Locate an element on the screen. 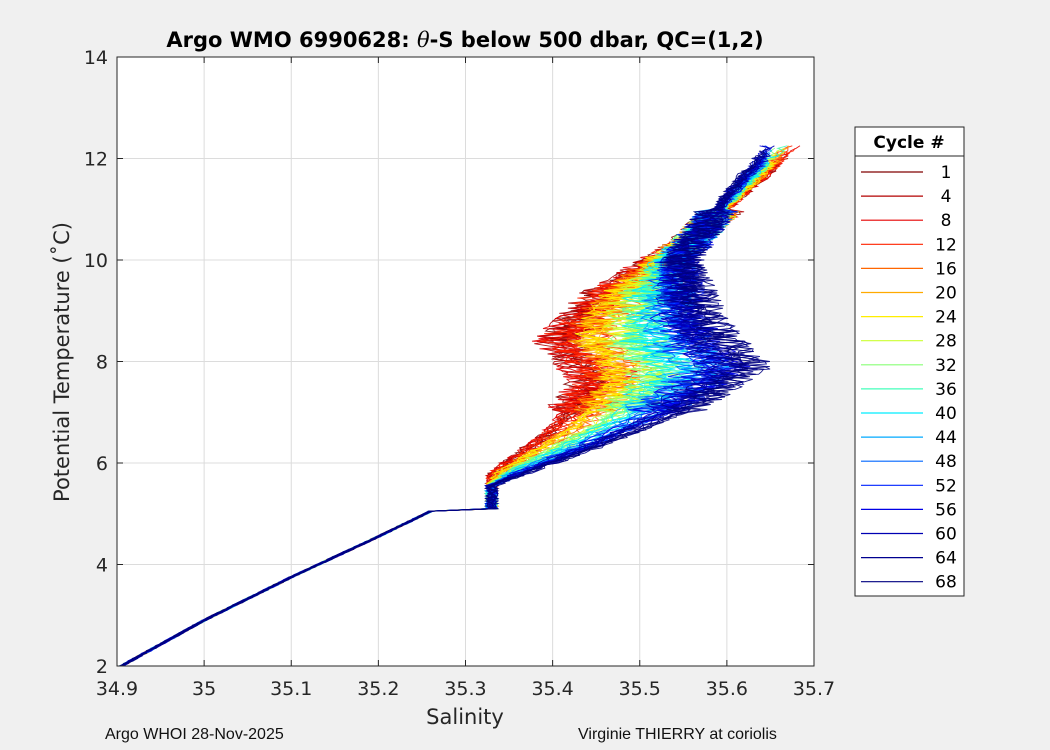 This screenshot has width=1050, height=750. legend-label-cycle-12: 12 is located at coordinates (946, 245).